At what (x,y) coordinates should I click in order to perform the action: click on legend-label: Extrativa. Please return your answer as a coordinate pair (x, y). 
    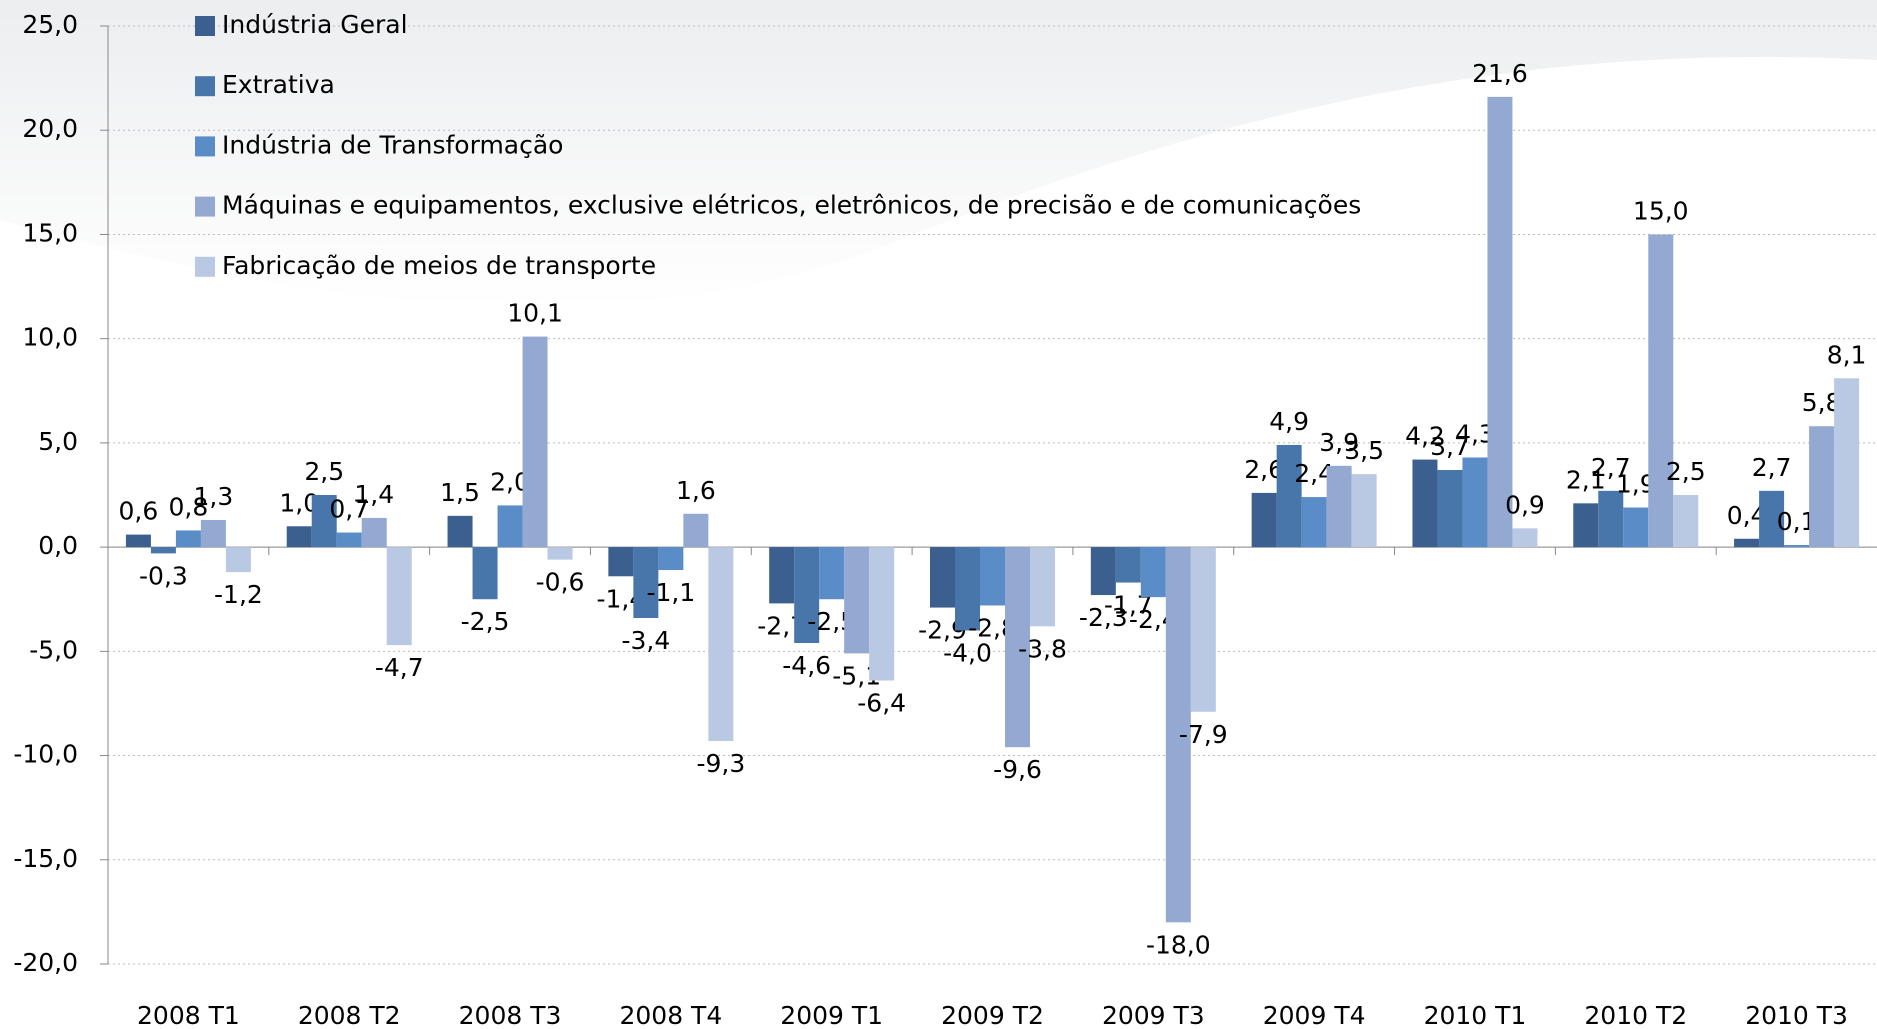
    Looking at the image, I should click on (278, 84).